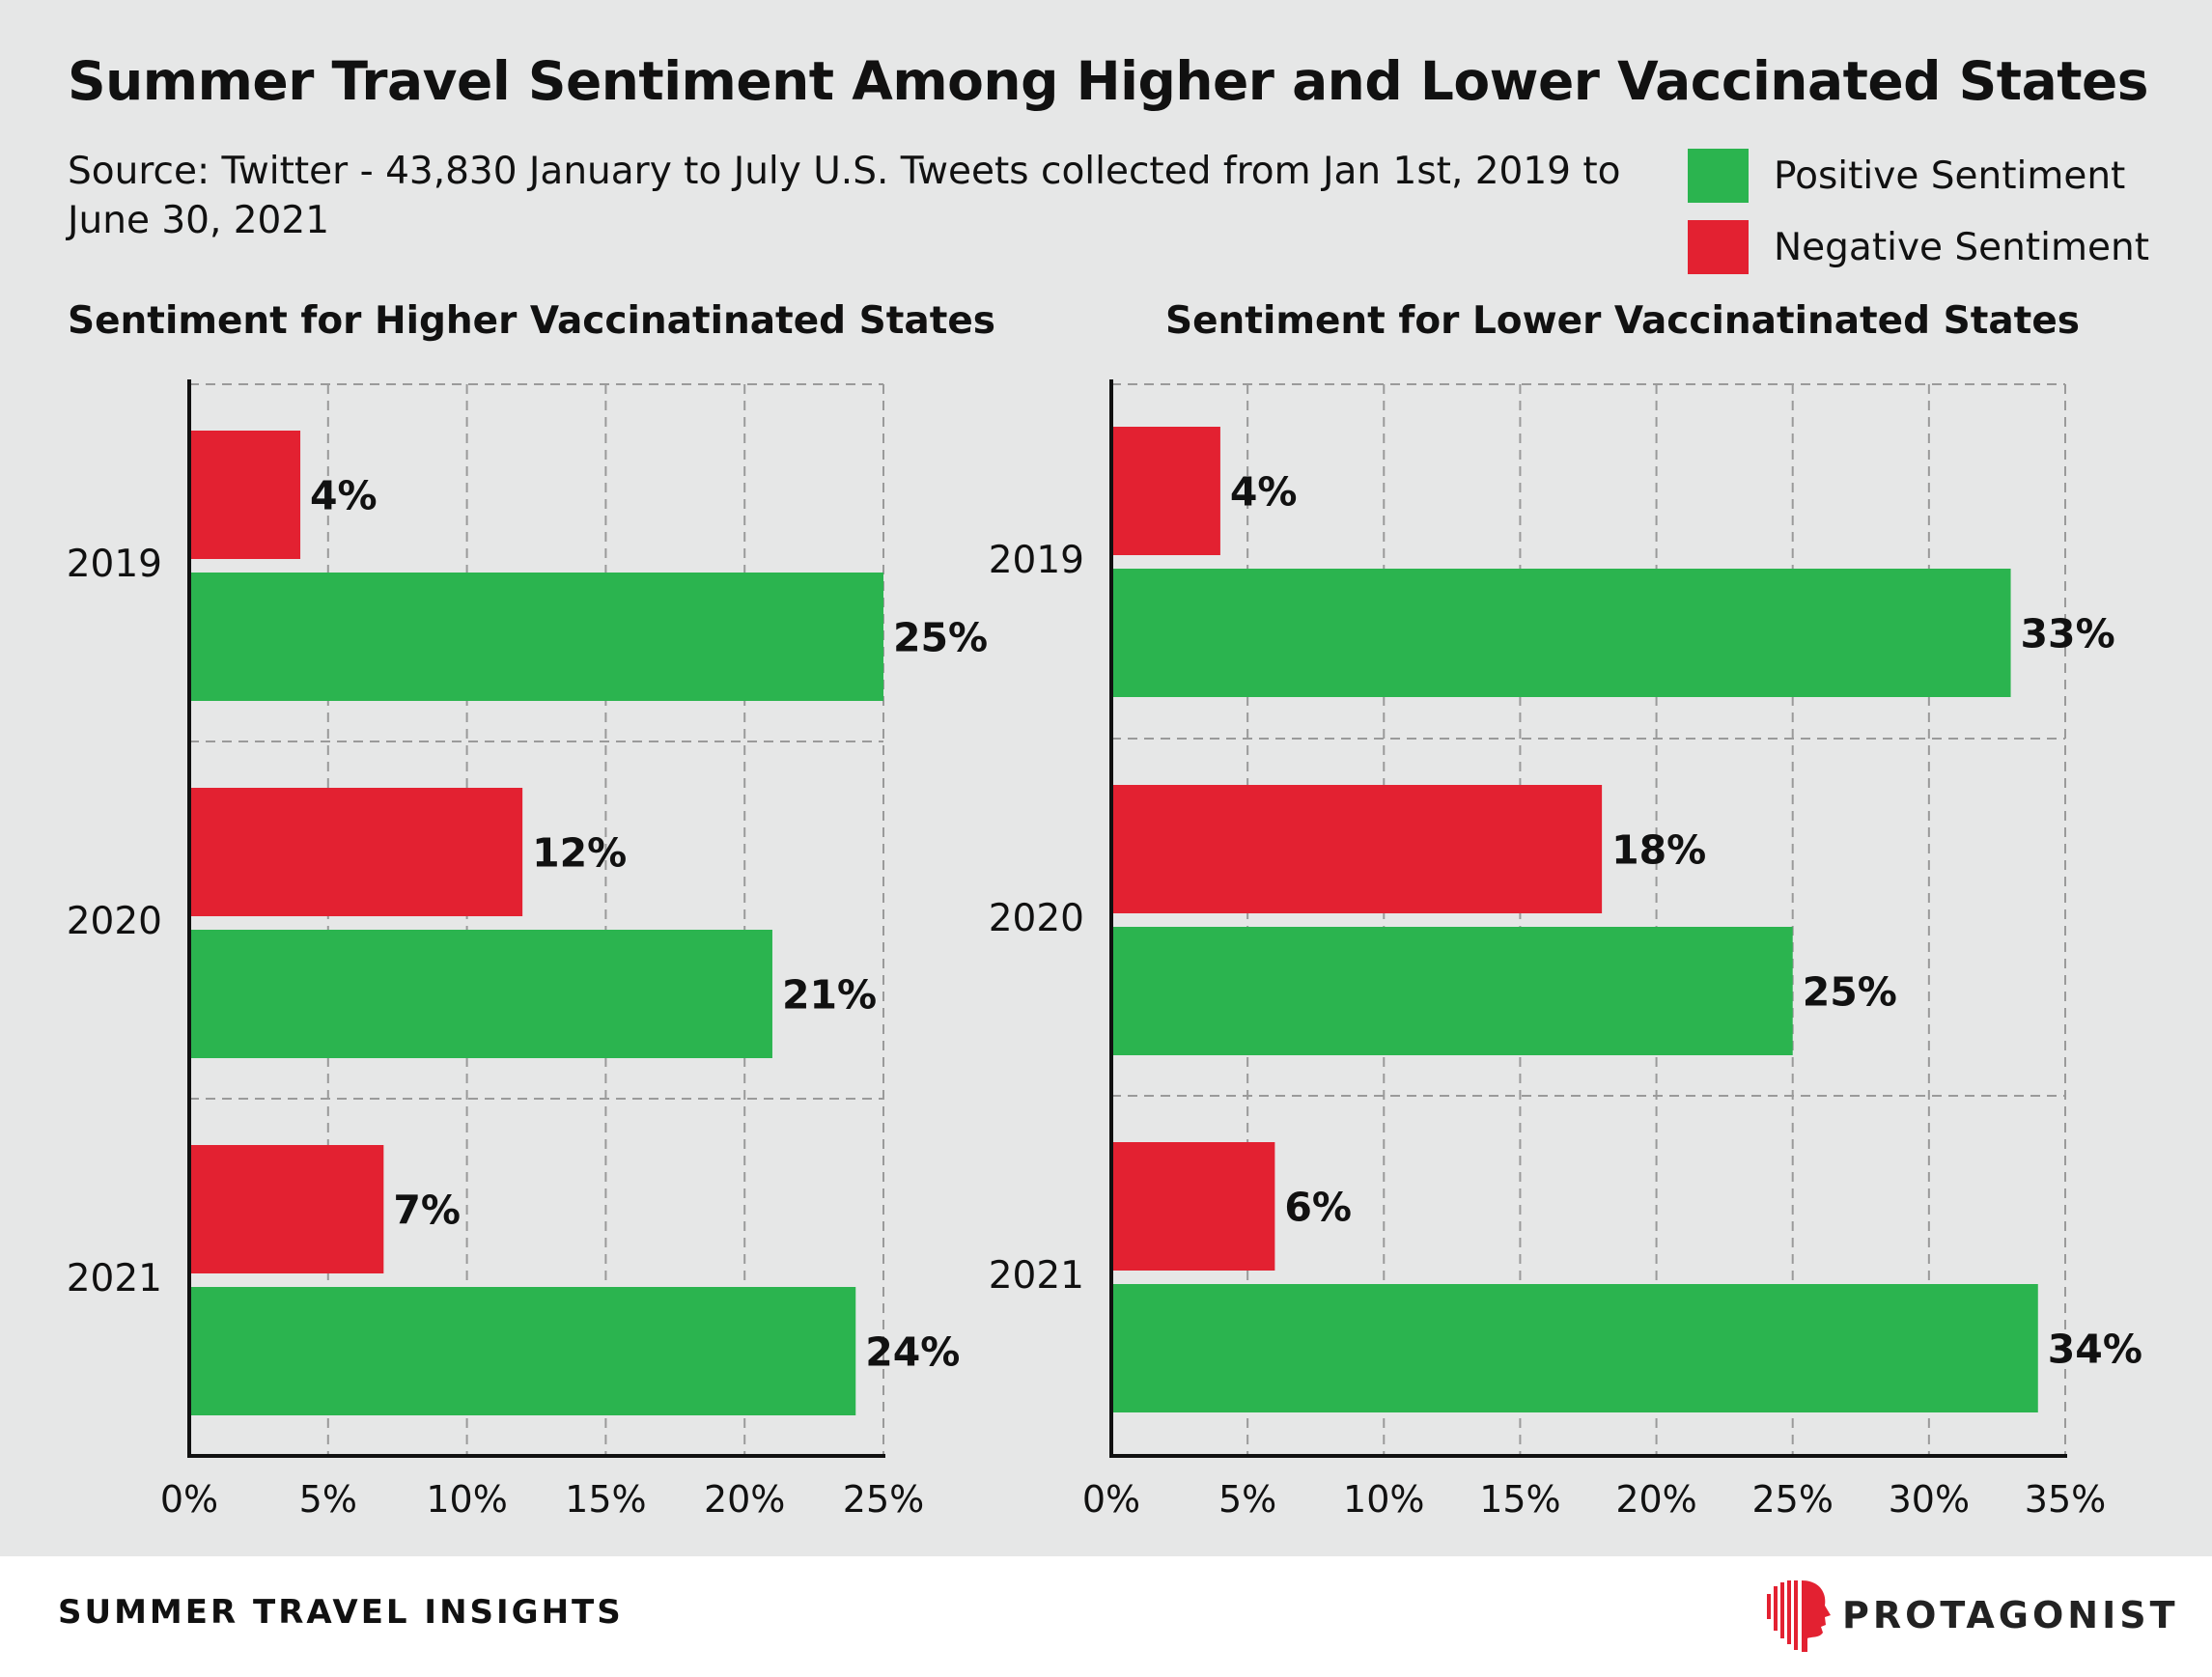 Image resolution: width=2212 pixels, height=1677 pixels. I want to click on legend-positive-label: Positive Sentiment, so click(1950, 176).